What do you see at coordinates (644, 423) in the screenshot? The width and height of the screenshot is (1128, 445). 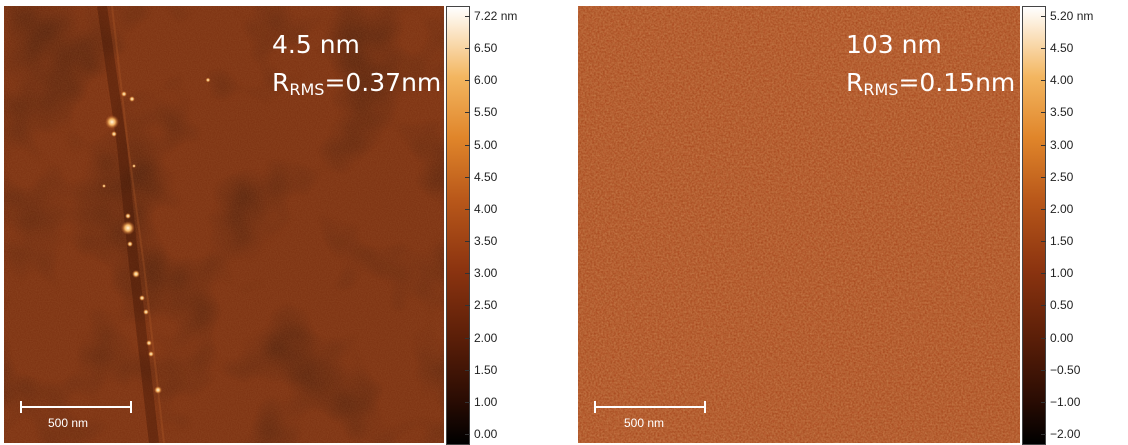 I see `scale-bar-label-right: 500 nm` at bounding box center [644, 423].